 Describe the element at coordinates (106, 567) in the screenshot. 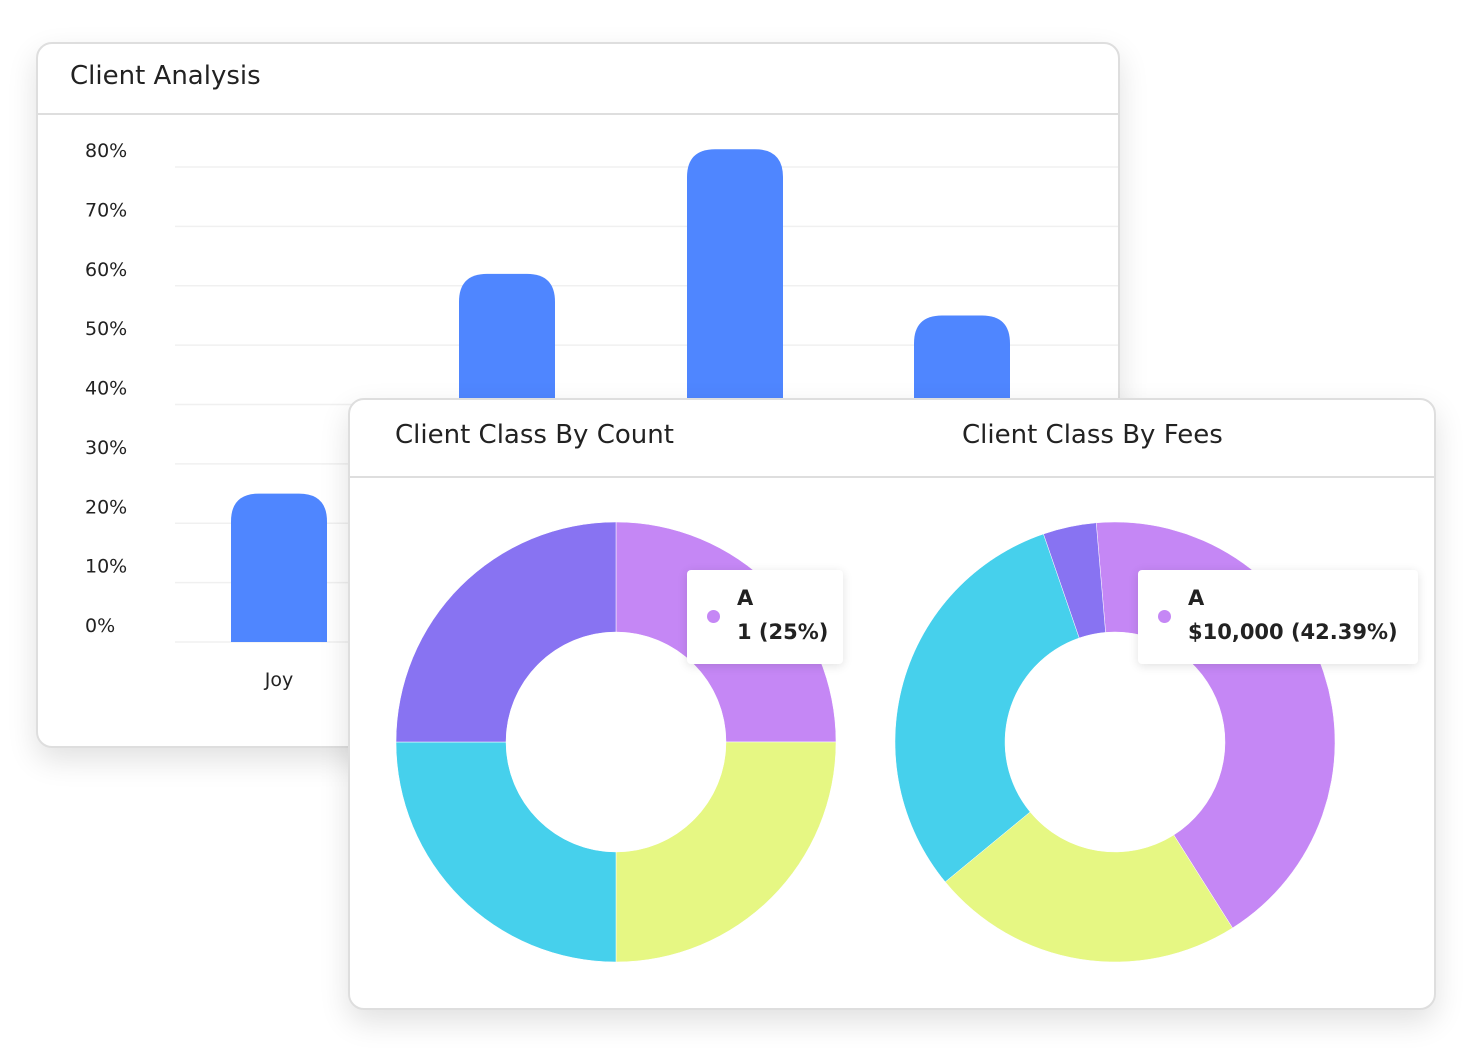

I see `y-tick-label: 10%` at that location.